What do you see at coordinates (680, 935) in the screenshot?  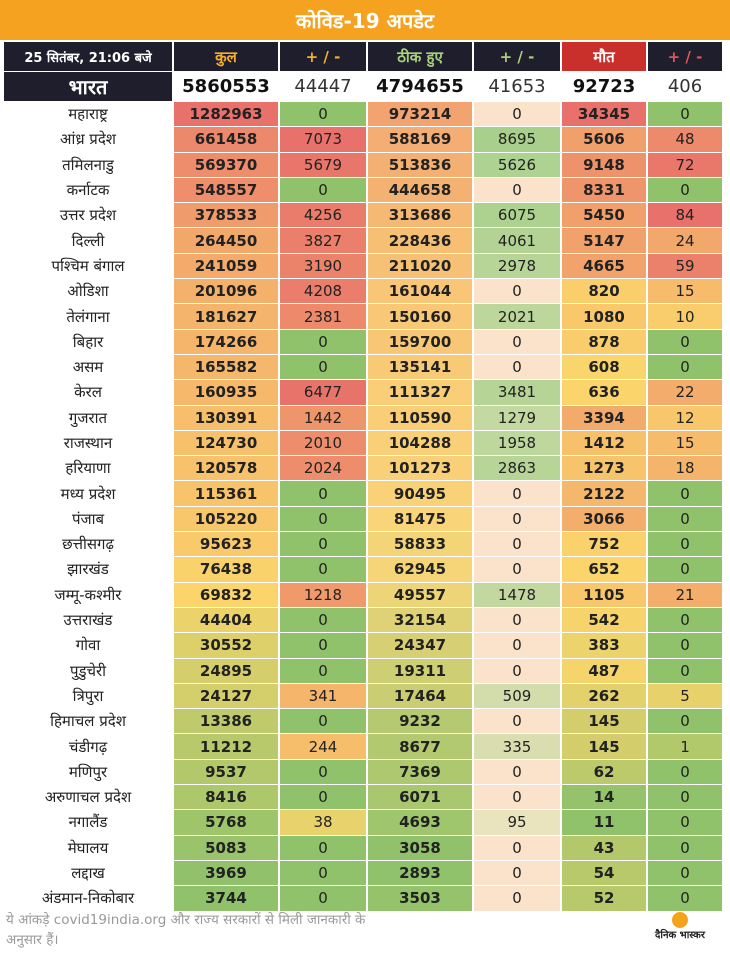 I see `logo-text: दैनिक भास्कर` at bounding box center [680, 935].